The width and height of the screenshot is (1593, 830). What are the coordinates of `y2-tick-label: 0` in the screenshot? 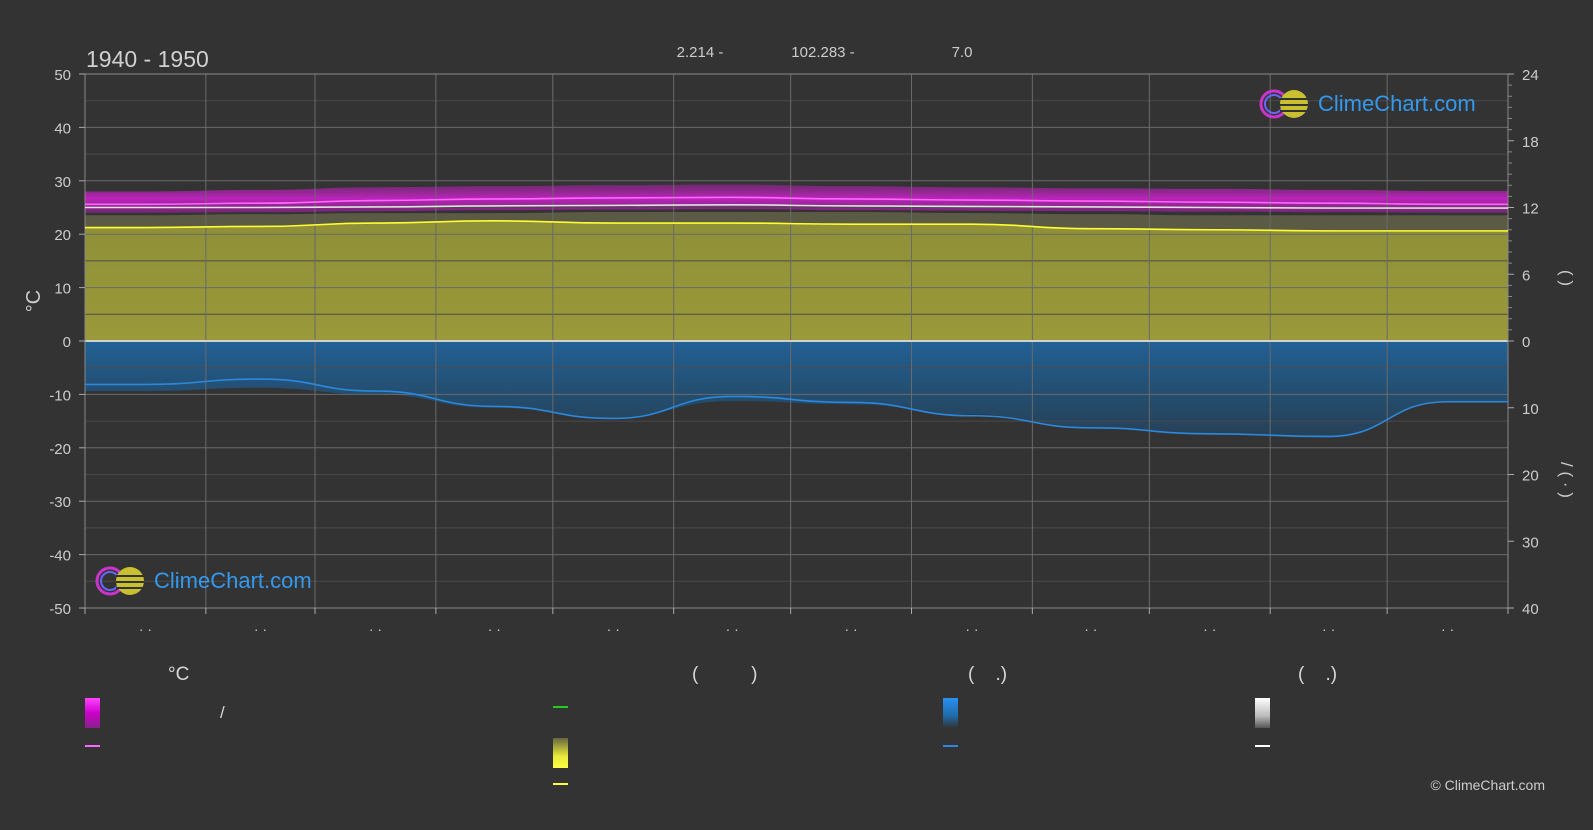 It's located at (1526, 342).